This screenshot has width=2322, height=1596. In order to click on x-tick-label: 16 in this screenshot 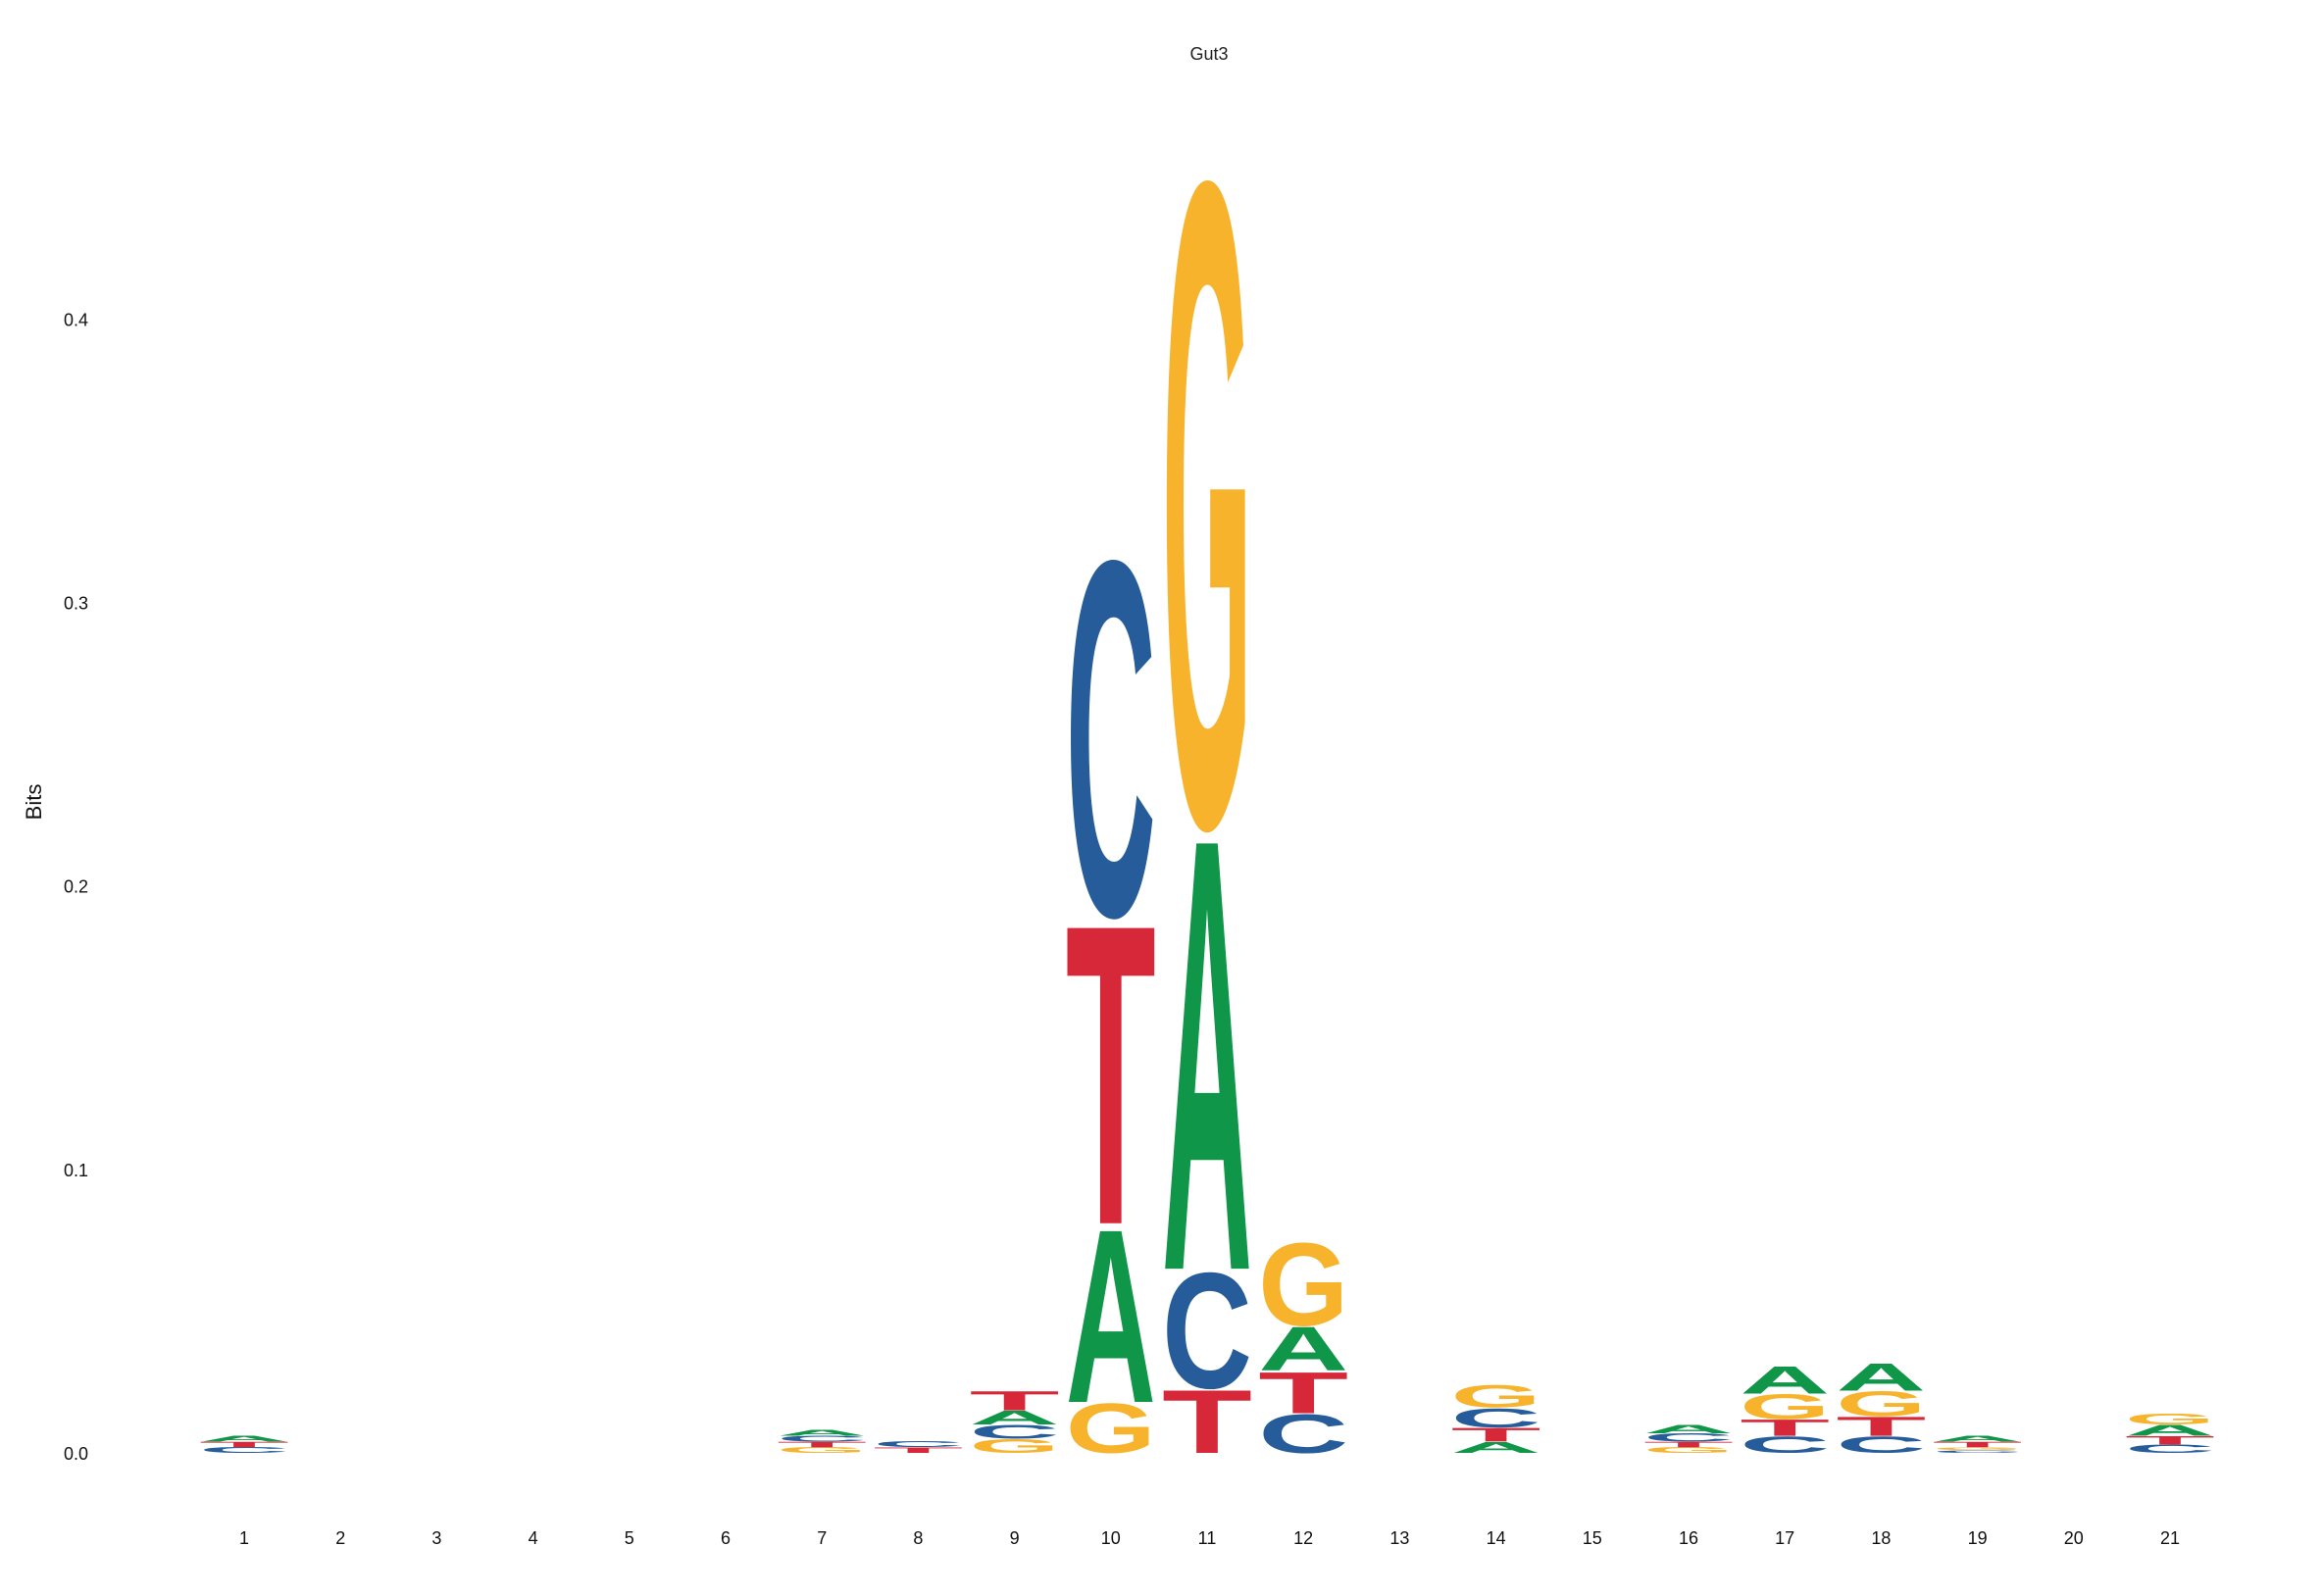, I will do `click(1689, 1538)`.